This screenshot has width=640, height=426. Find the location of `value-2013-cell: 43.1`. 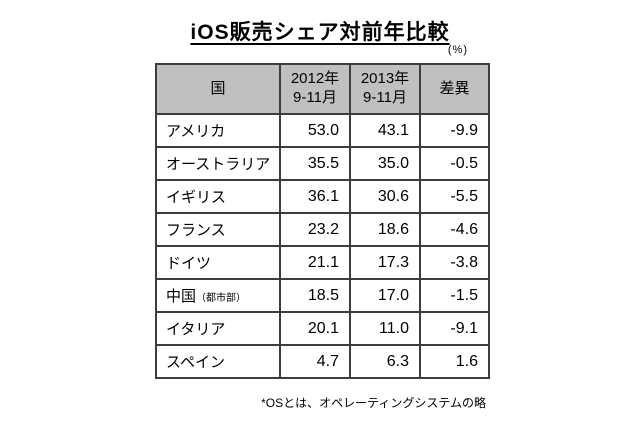

value-2013-cell: 43.1 is located at coordinates (385, 130).